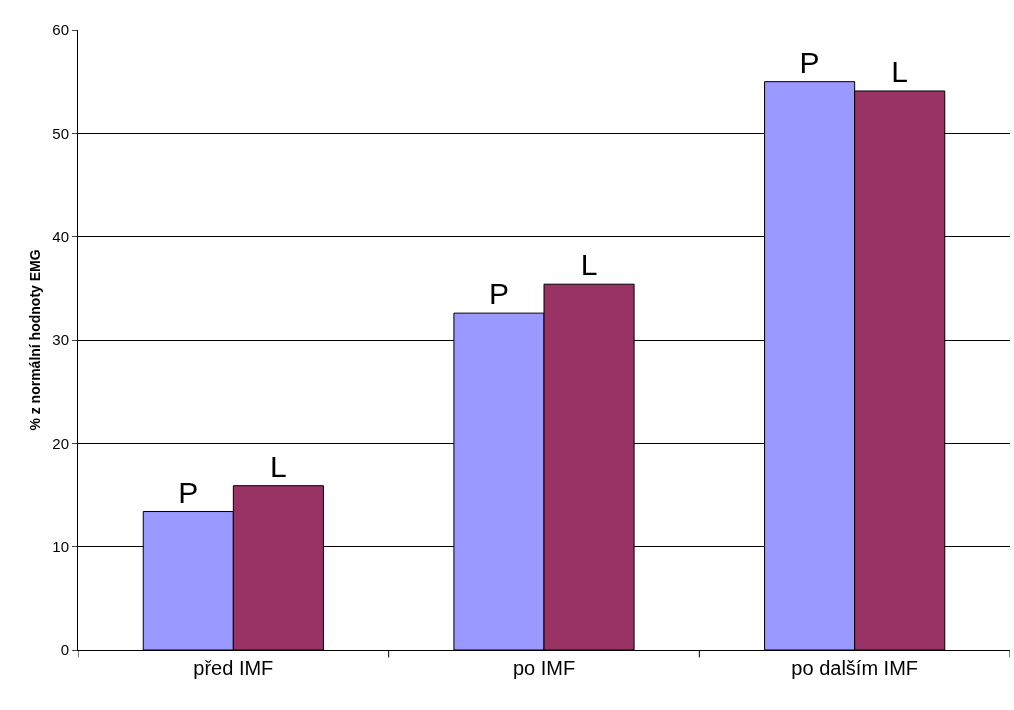 This screenshot has height=710, width=1014. I want to click on series-label: P, so click(188, 492).